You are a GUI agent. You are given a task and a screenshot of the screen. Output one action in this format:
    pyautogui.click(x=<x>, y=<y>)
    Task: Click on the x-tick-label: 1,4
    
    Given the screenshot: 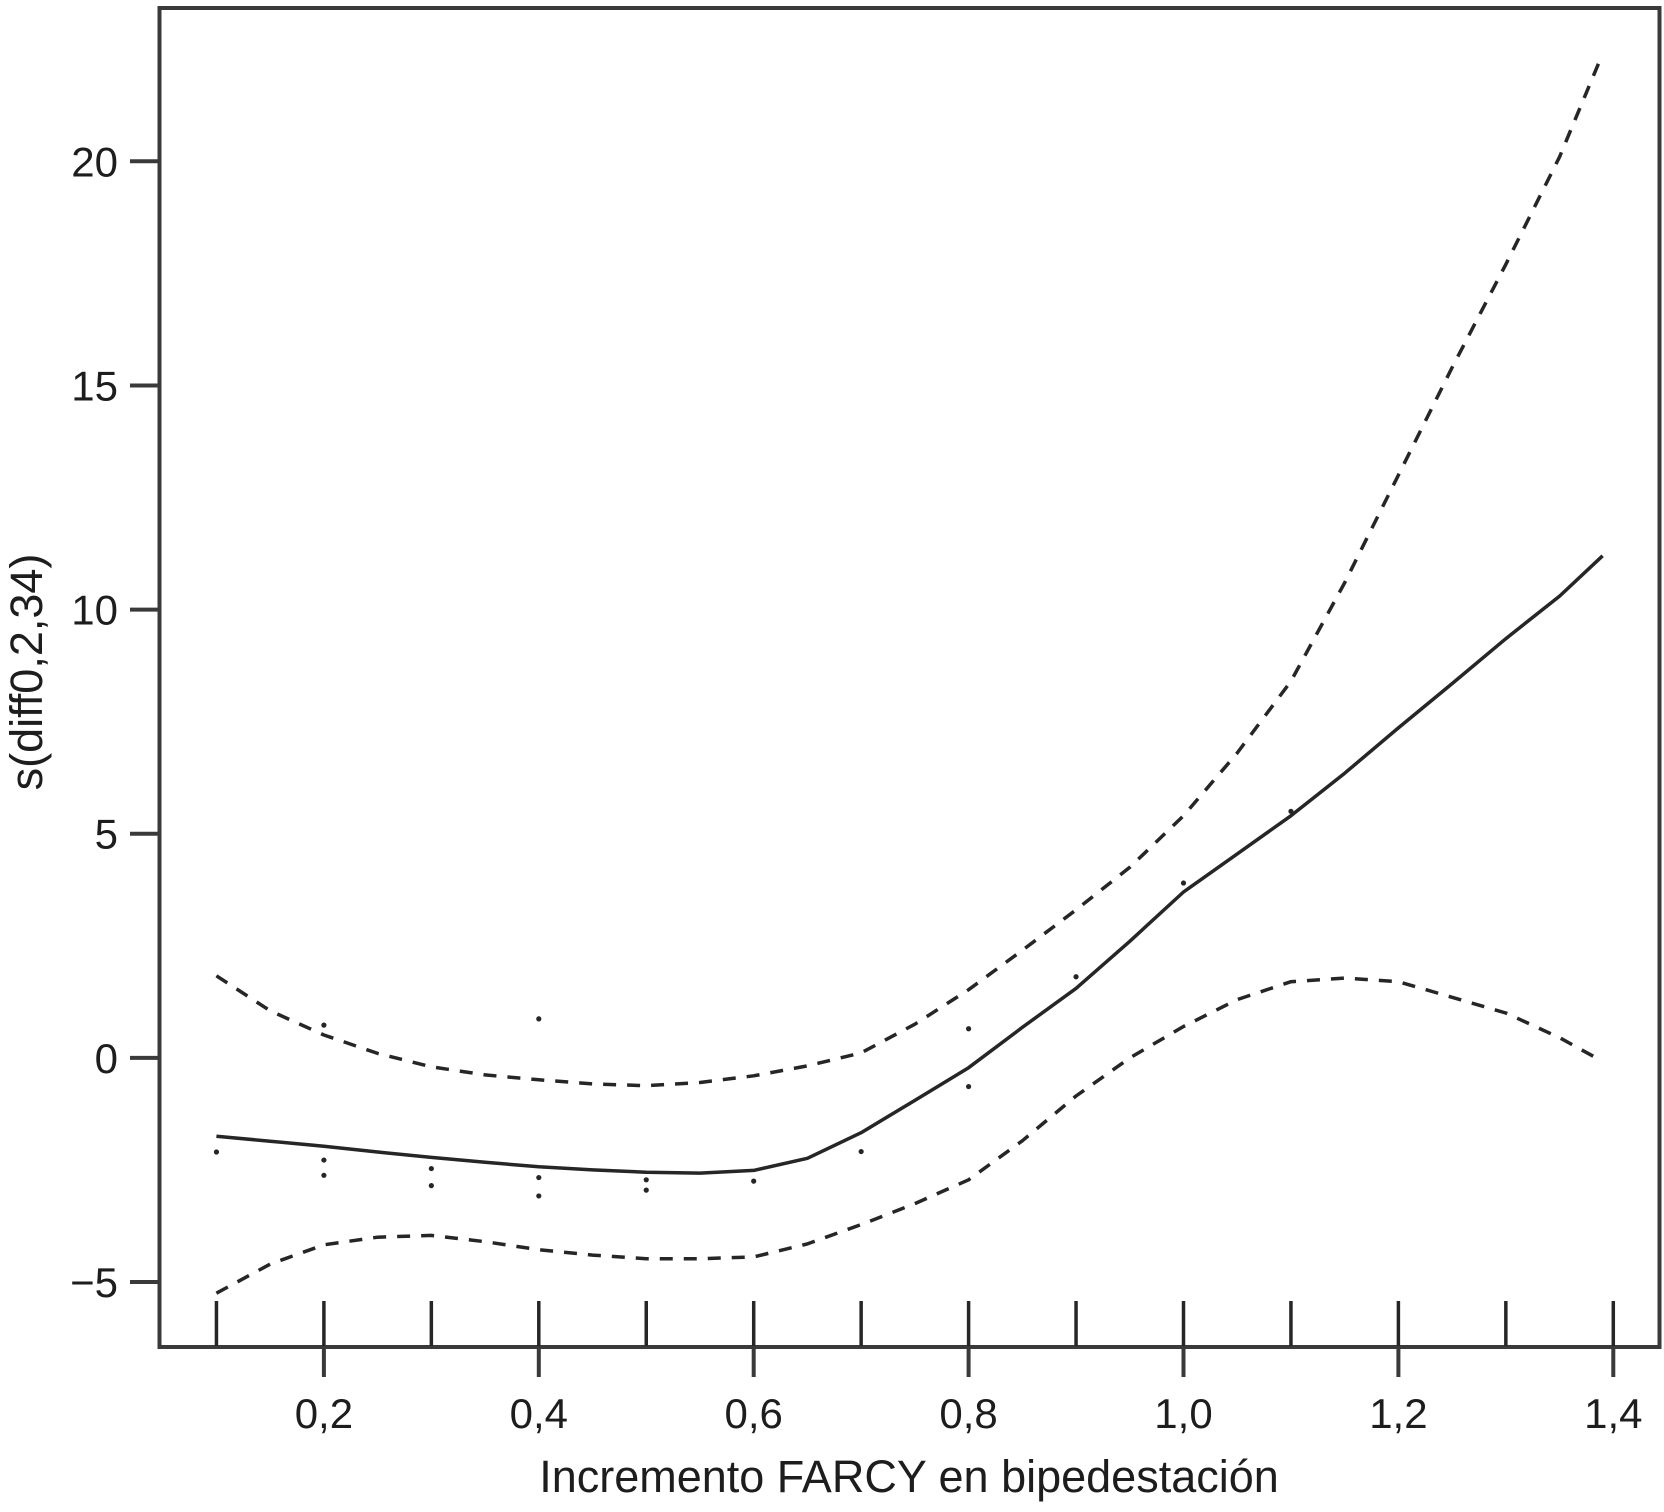 What is the action you would take?
    pyautogui.click(x=1613, y=1413)
    